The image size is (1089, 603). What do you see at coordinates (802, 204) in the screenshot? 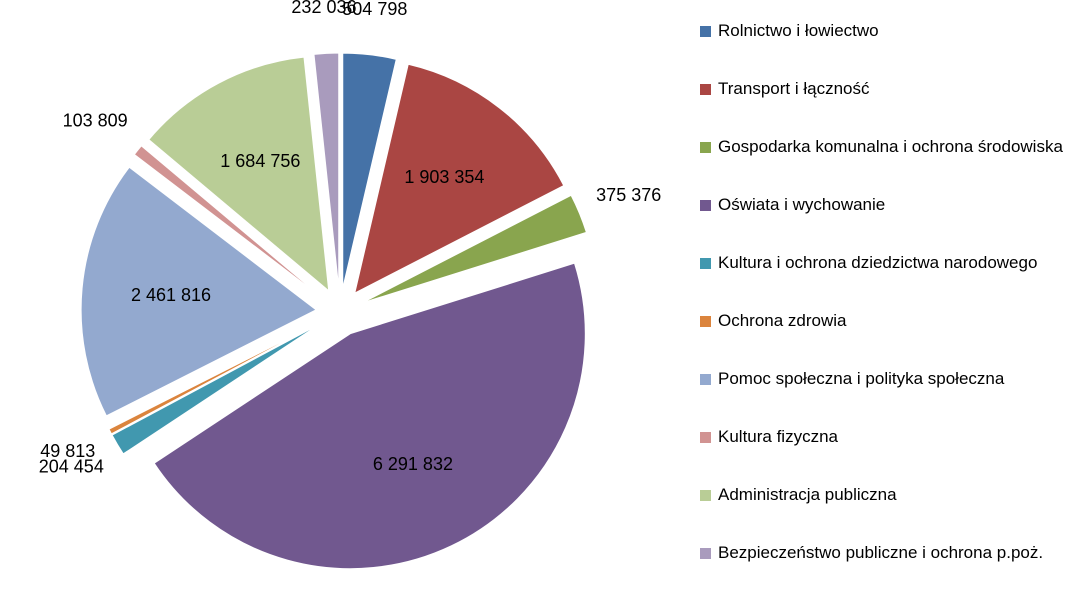
I see `legend-label: Oświata i wychowanie` at bounding box center [802, 204].